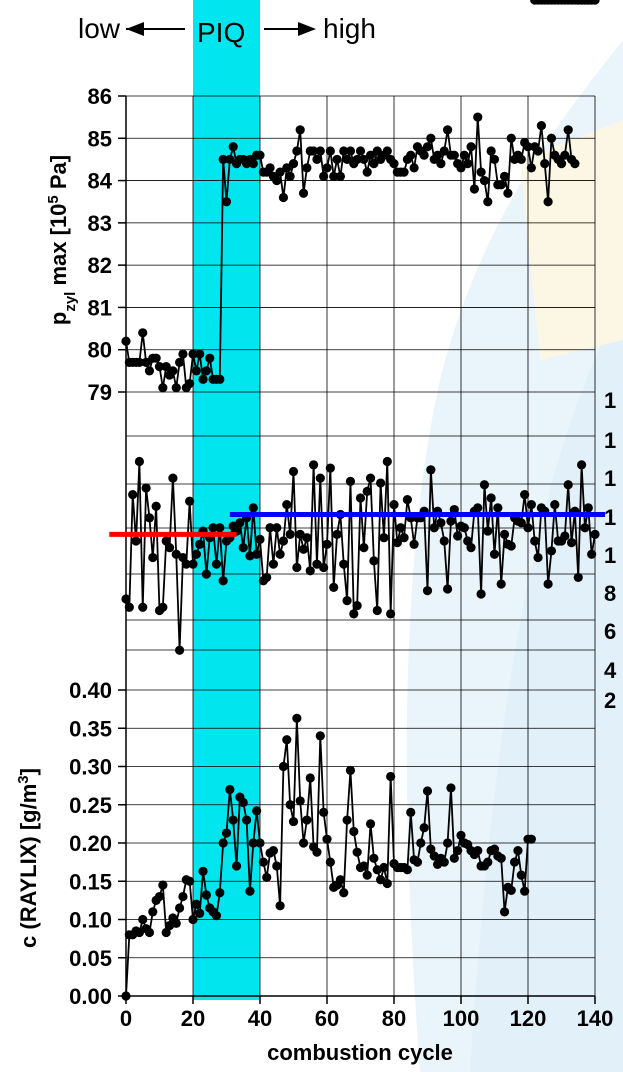 Image resolution: width=623 pixels, height=1072 pixels. I want to click on x-tick-label: 0, so click(126, 1018).